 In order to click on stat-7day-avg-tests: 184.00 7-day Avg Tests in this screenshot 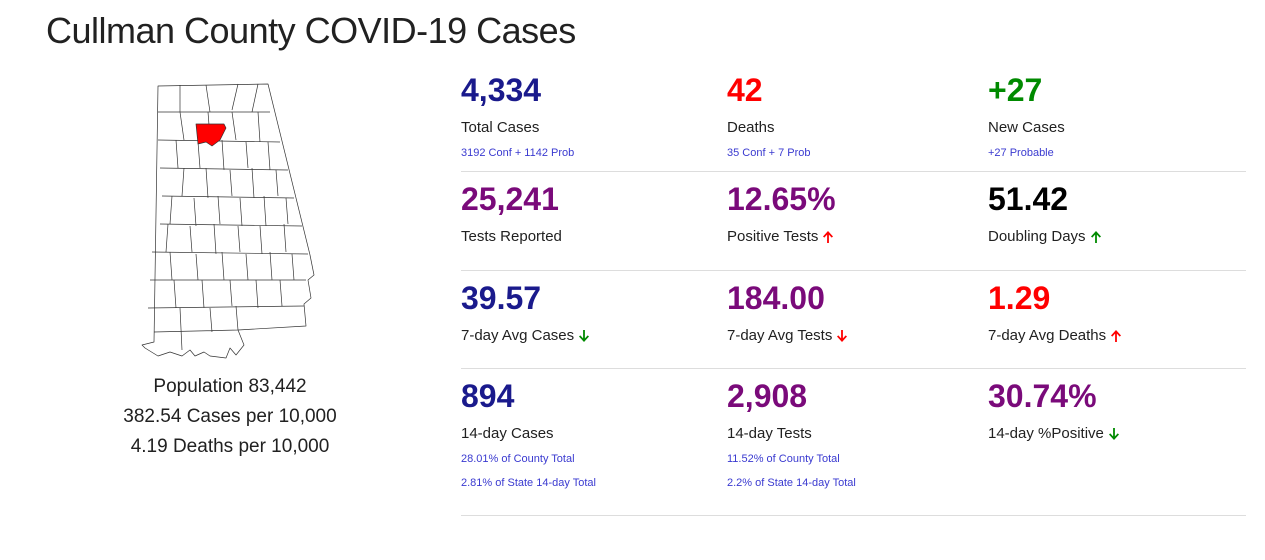, I will do `click(787, 308)`.